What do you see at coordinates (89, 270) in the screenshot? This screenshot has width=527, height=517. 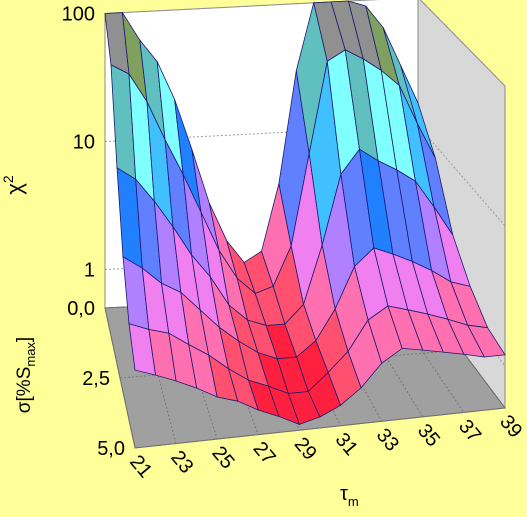 I see `z-tick-label: 1` at bounding box center [89, 270].